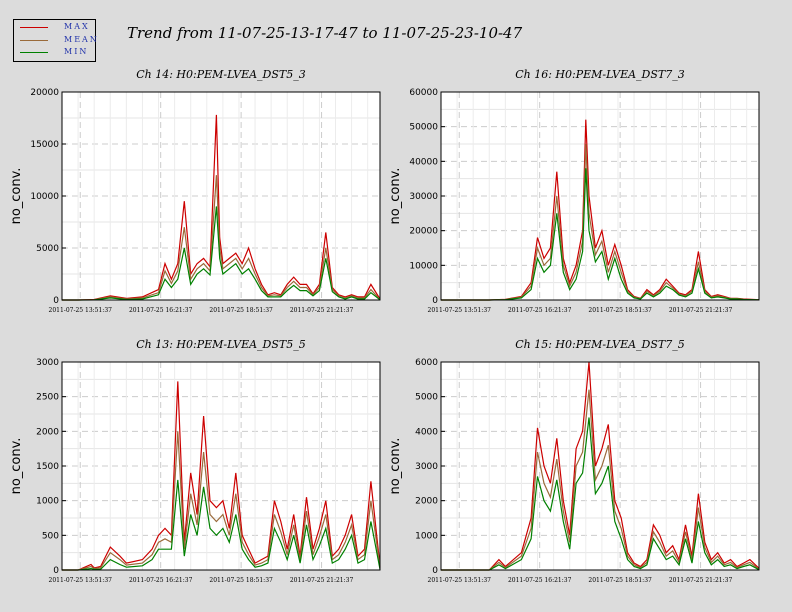 The width and height of the screenshot is (792, 612). I want to click on legend-item-max: MAX, so click(57, 28).